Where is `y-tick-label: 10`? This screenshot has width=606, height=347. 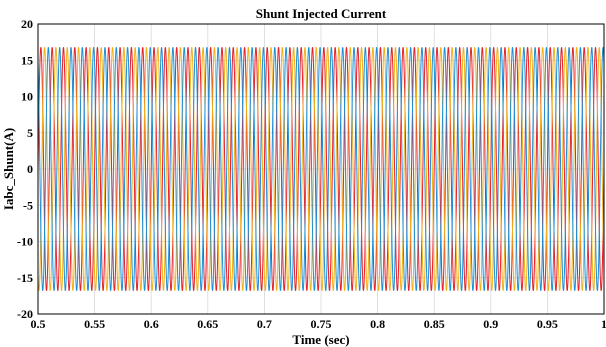 y-tick-label: 10 is located at coordinates (27, 97).